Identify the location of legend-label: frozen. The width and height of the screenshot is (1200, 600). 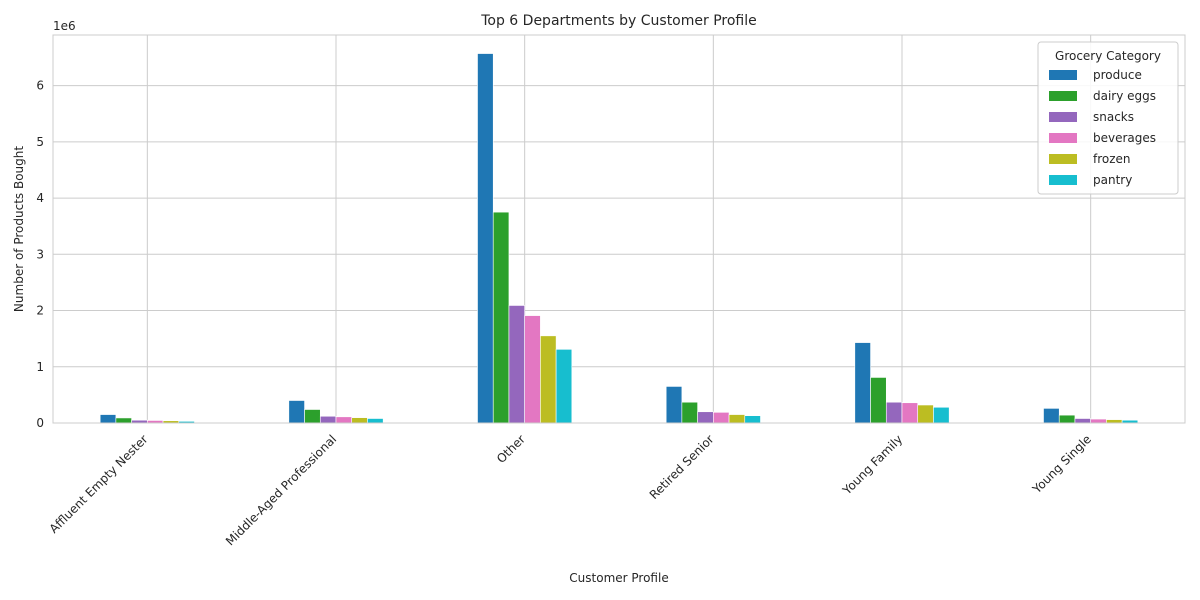
(1112, 159).